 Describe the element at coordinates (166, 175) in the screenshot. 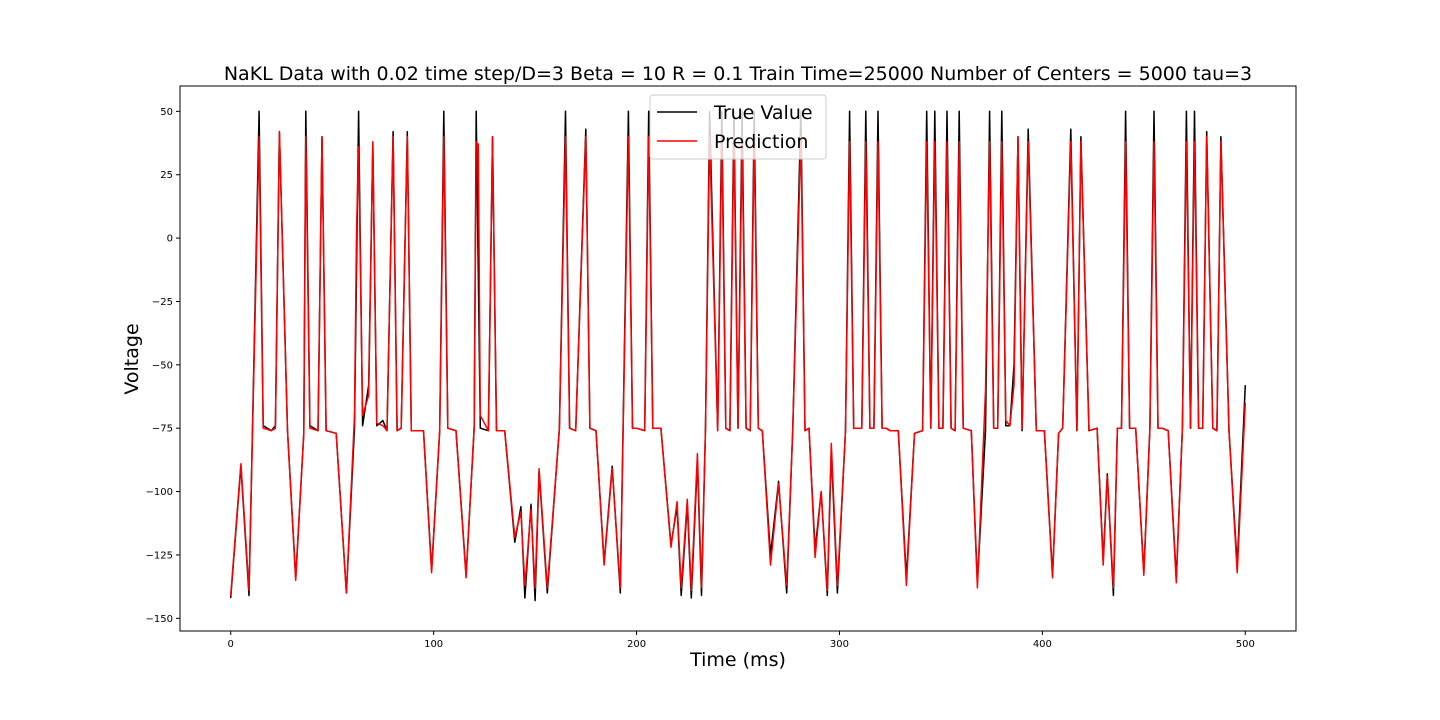

I see `y-tick-label: 25` at that location.